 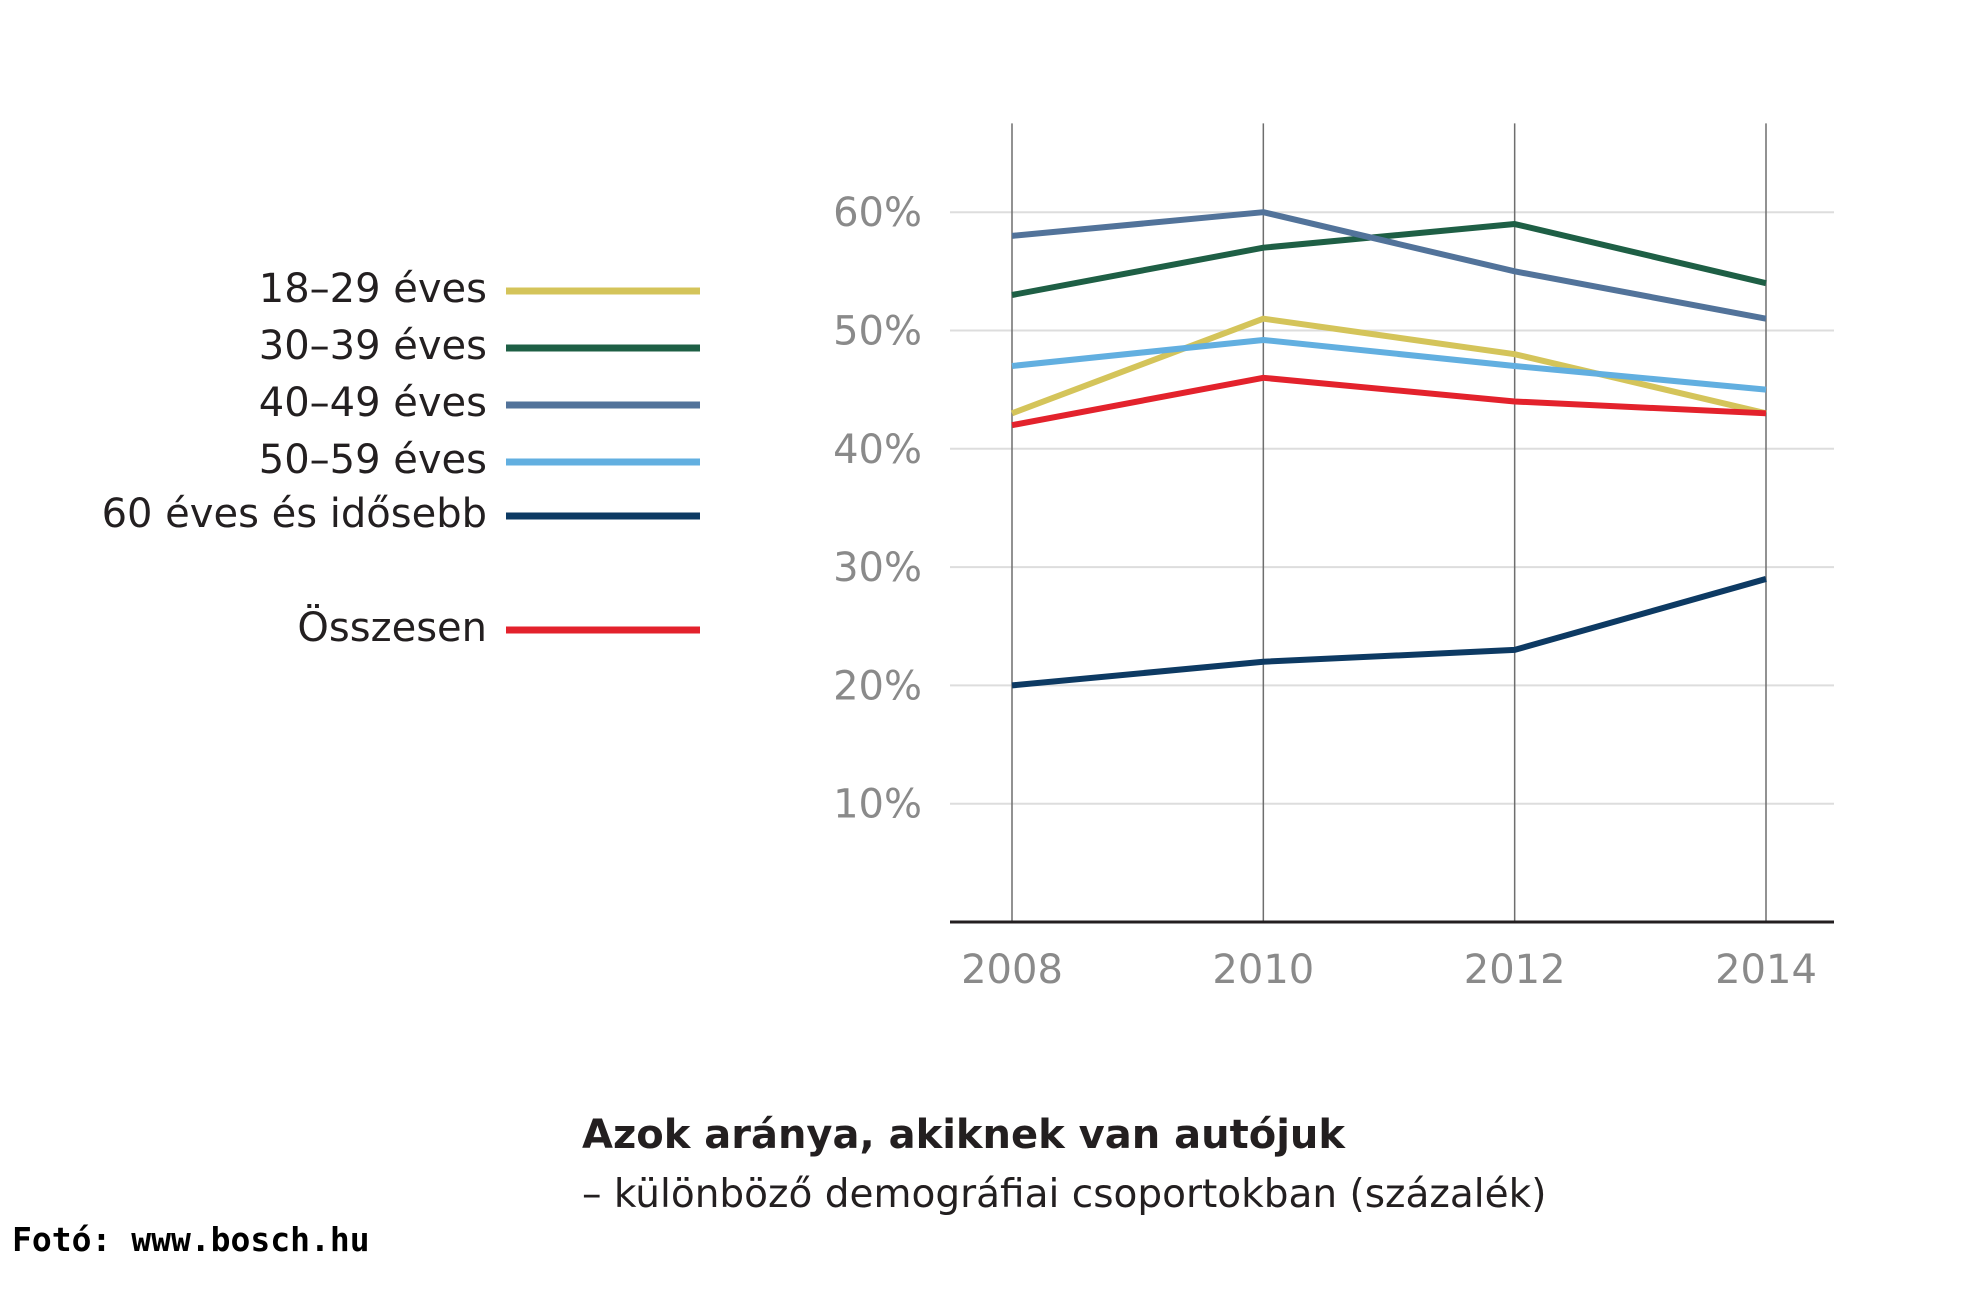 What do you see at coordinates (877, 450) in the screenshot?
I see `y-tick-label: 40%` at bounding box center [877, 450].